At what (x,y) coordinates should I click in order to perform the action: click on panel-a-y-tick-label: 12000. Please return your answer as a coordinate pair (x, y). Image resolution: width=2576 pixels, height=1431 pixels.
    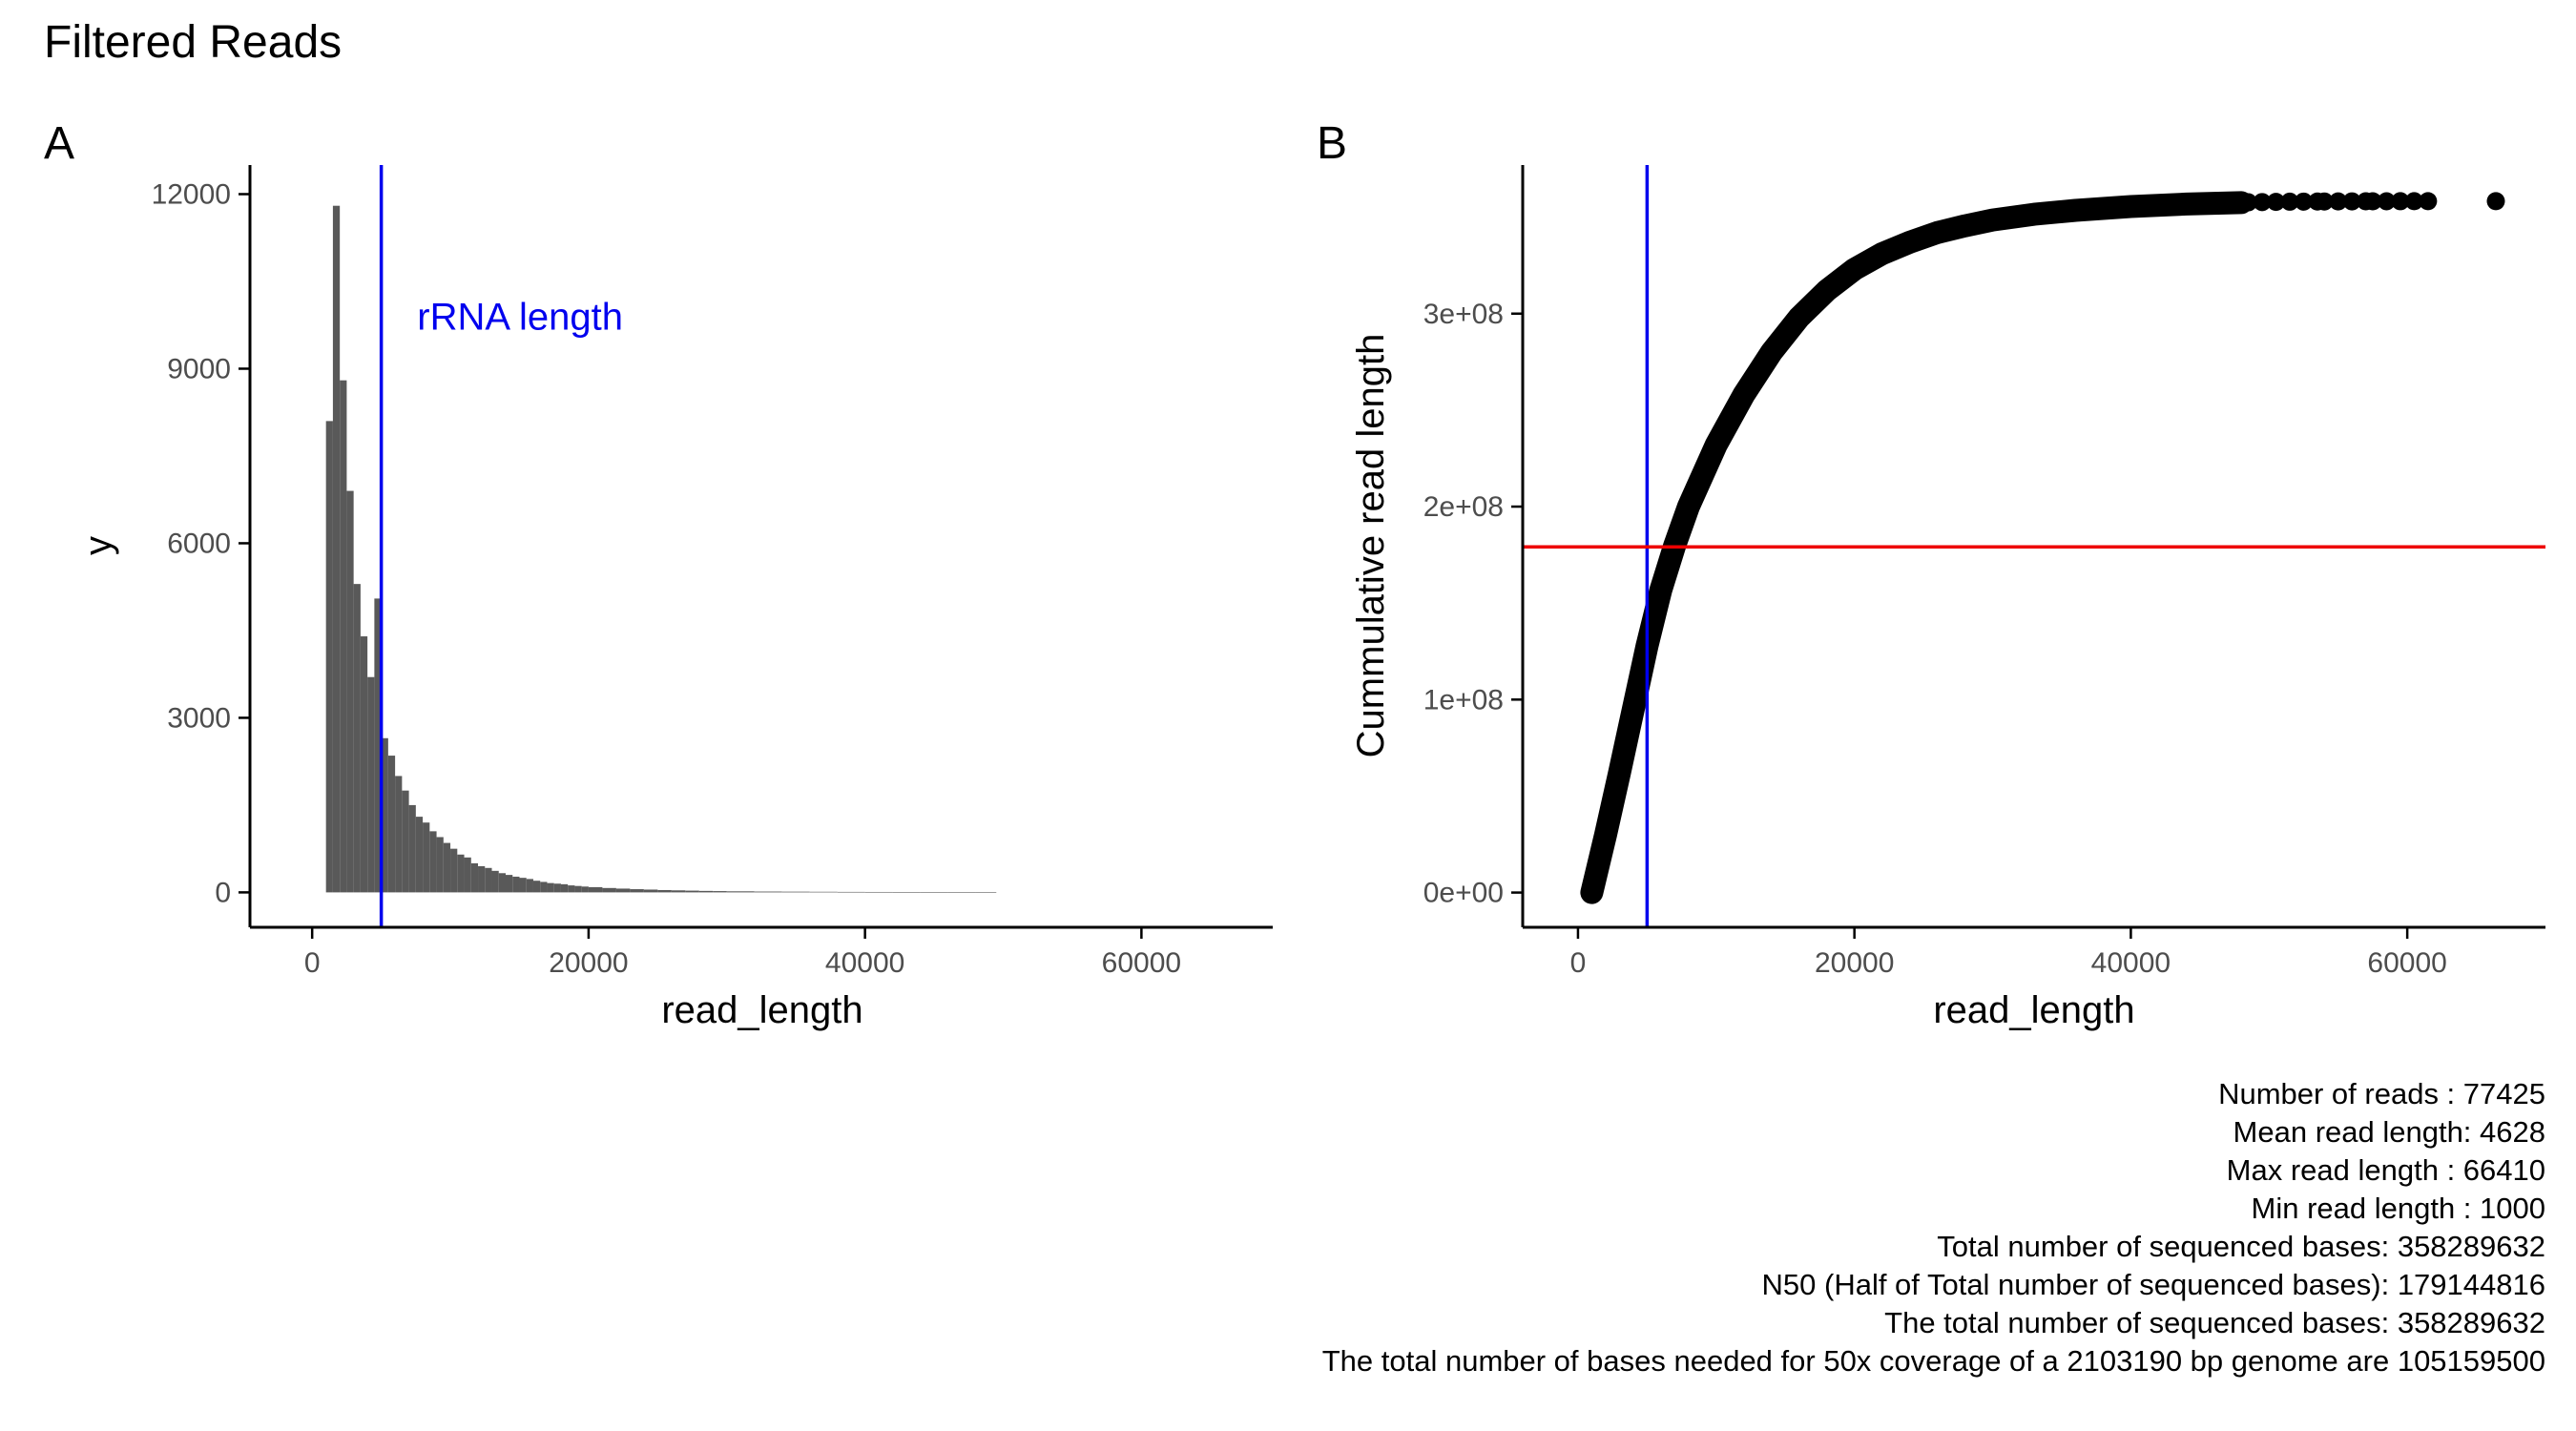
    Looking at the image, I should click on (191, 194).